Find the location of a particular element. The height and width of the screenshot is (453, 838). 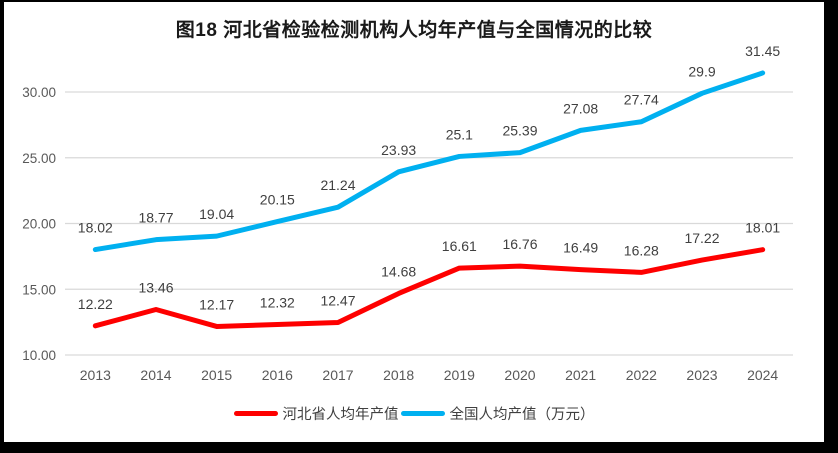

data-label: 17.22 is located at coordinates (701, 238).